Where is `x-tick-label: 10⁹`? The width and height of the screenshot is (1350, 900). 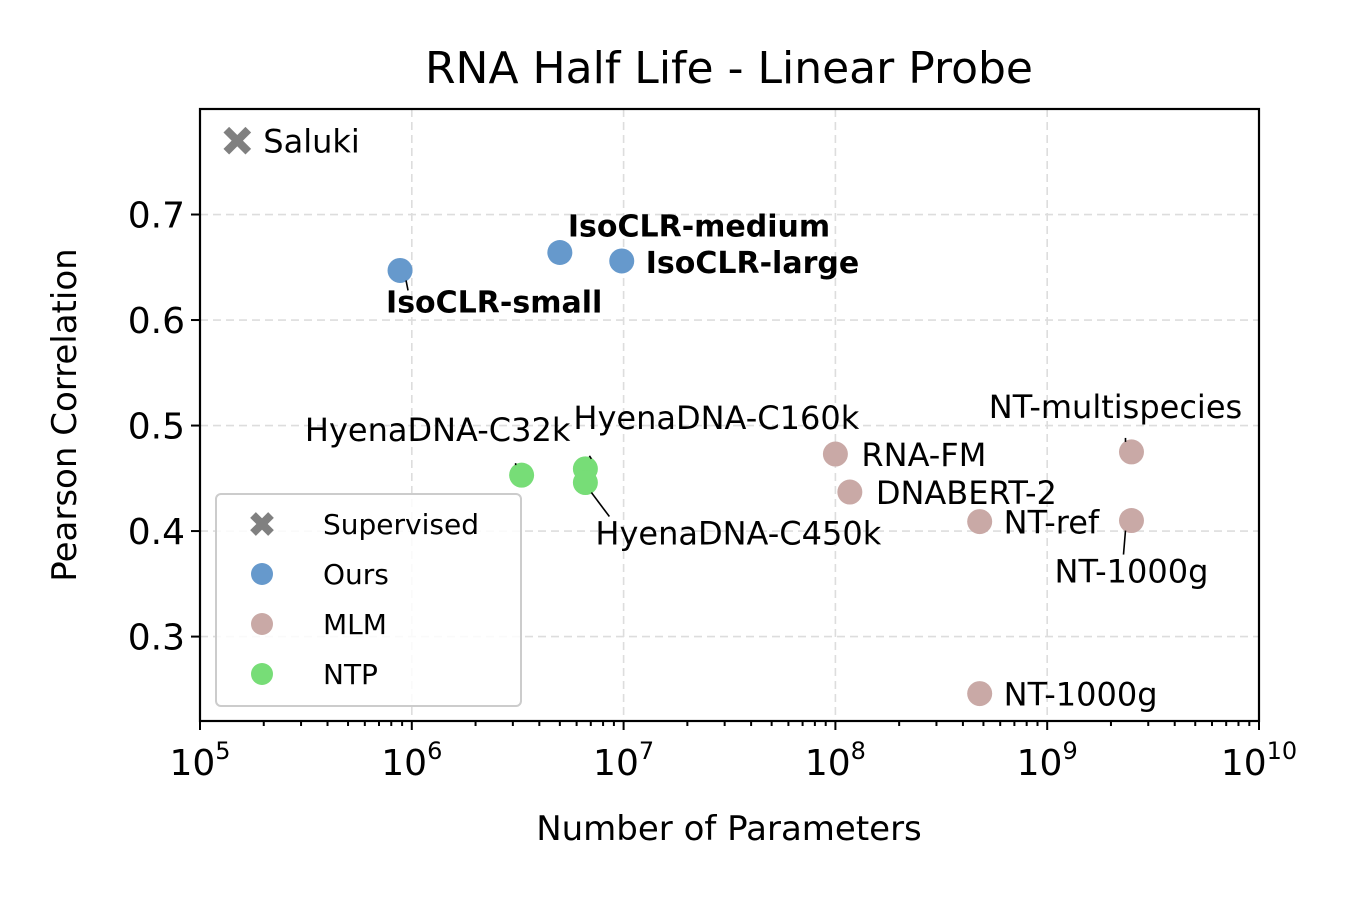
x-tick-label: 10⁹ is located at coordinates (1047, 760).